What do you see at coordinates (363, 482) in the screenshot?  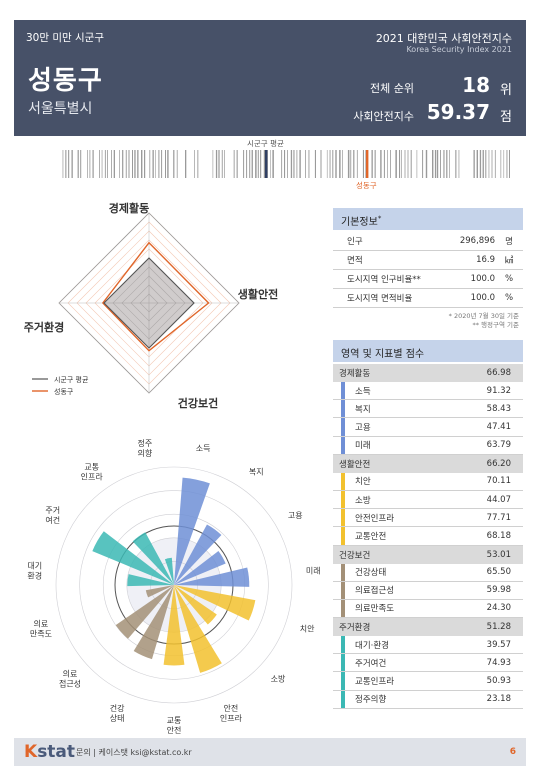 I see `indicator-name: 치안` at bounding box center [363, 482].